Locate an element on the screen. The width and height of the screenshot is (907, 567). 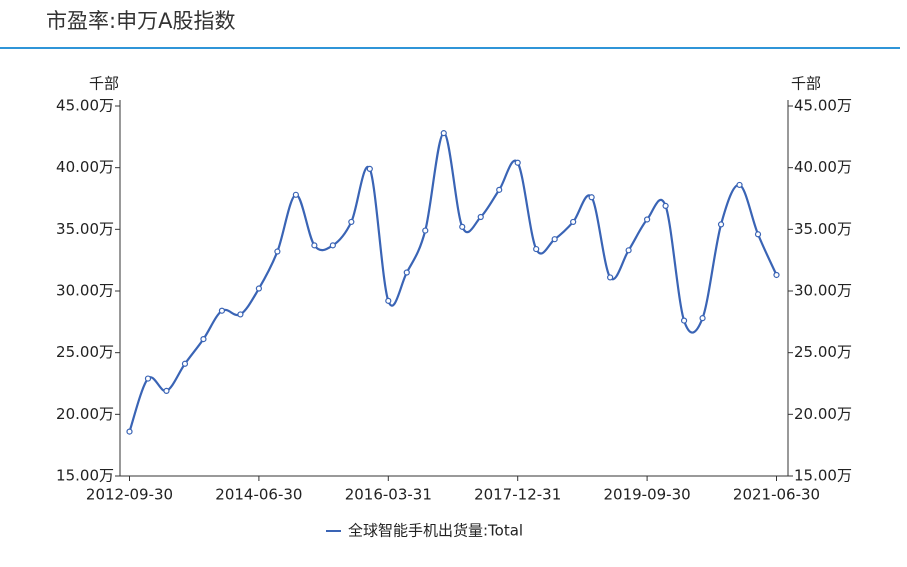
x-tick-label: 2014-06-30 is located at coordinates (258, 495).